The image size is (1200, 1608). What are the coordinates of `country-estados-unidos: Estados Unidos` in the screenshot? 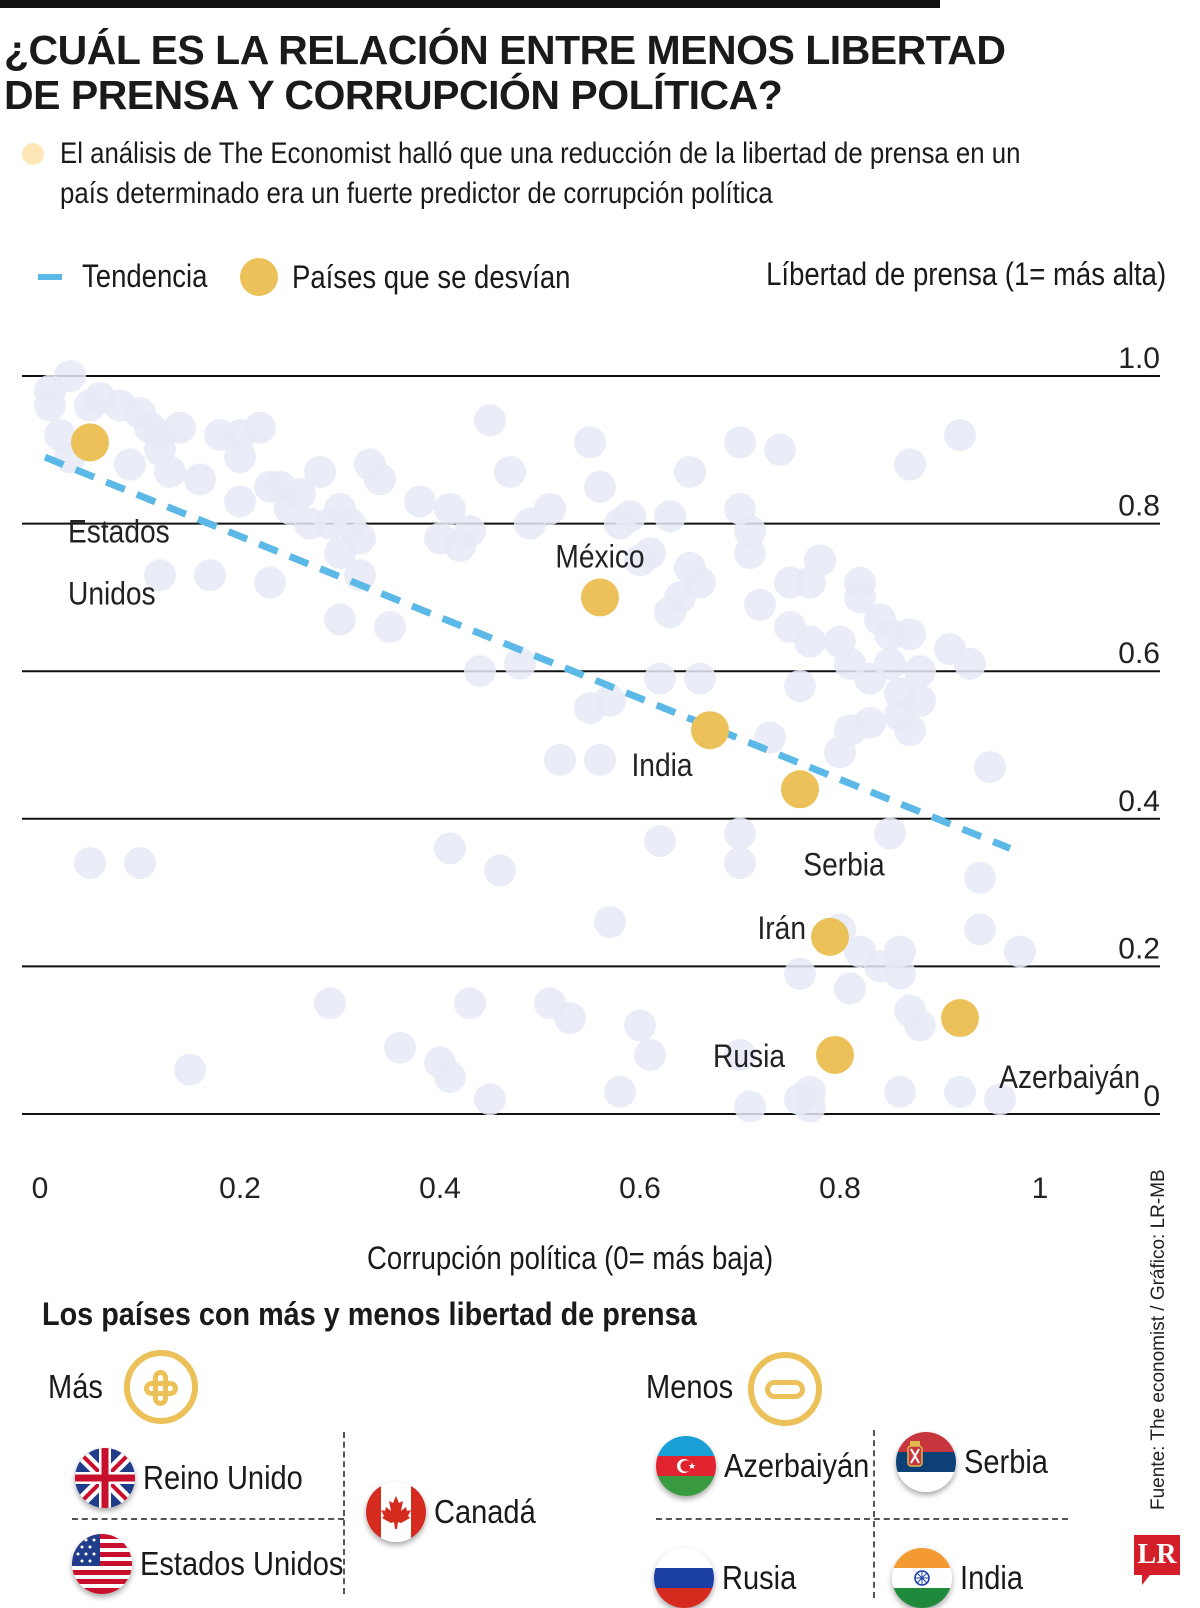 It's located at (221, 1564).